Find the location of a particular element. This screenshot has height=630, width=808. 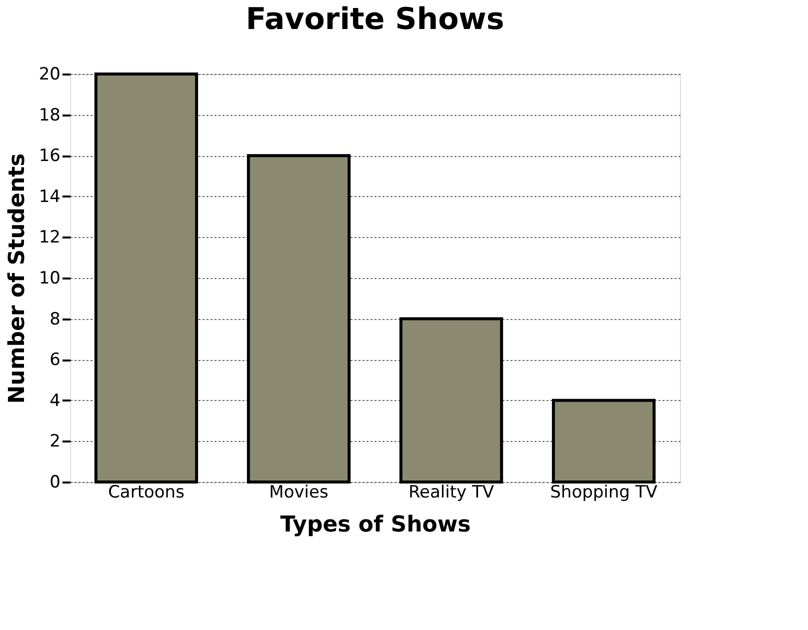

x-tick-label: Shopping TV is located at coordinates (604, 492).